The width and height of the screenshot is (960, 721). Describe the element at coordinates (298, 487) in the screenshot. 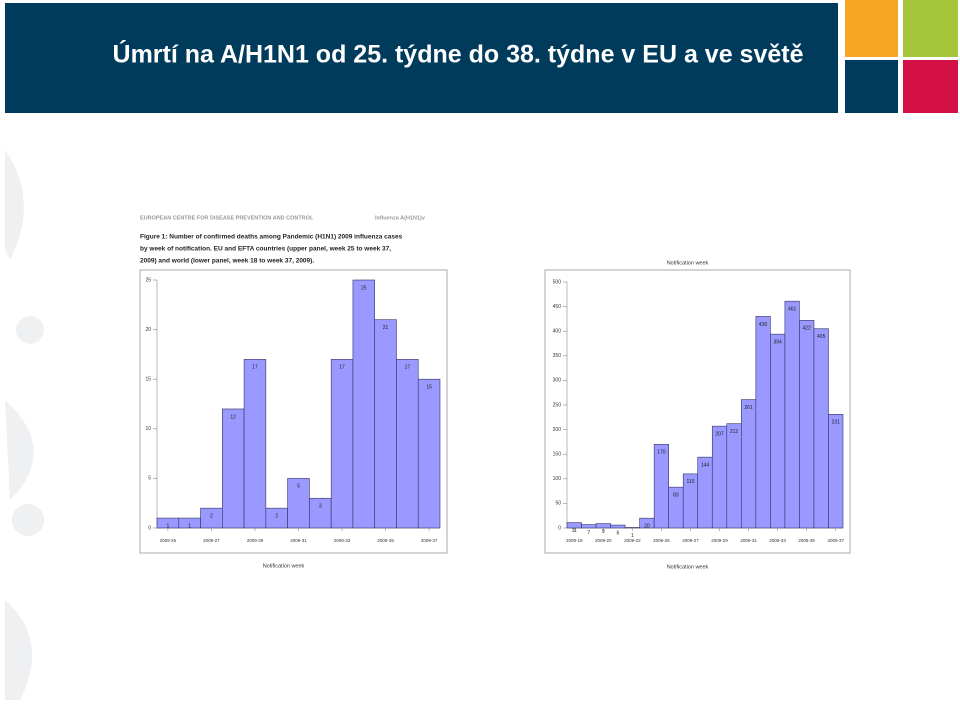

I see `bar-value-label: 5` at that location.